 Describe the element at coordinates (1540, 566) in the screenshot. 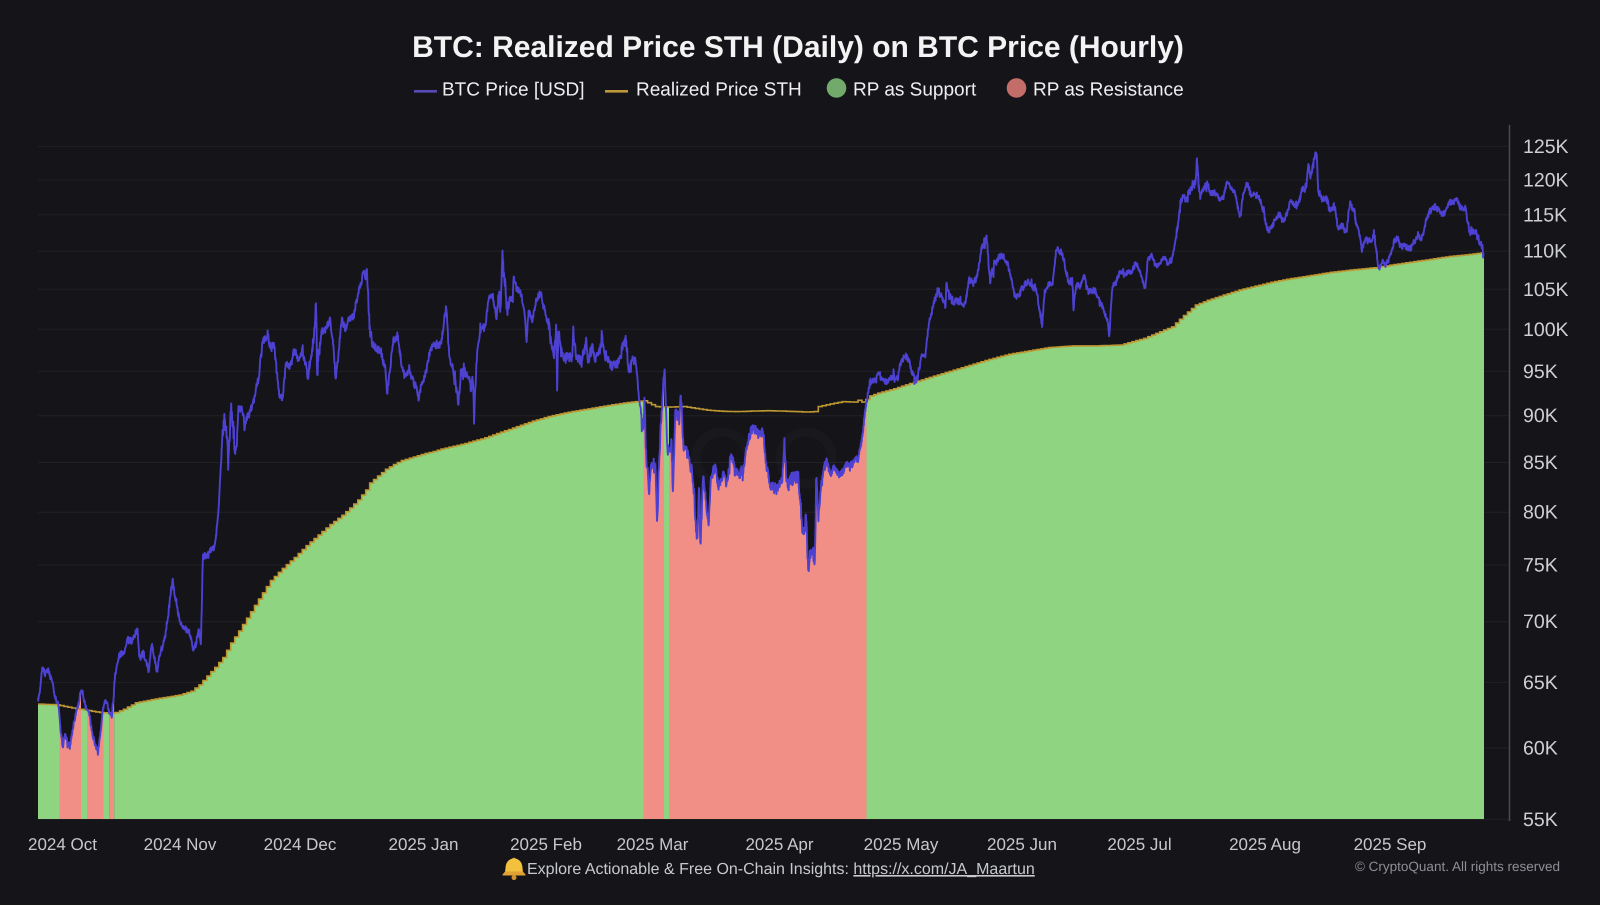

I see `svg-text: 75K` at that location.